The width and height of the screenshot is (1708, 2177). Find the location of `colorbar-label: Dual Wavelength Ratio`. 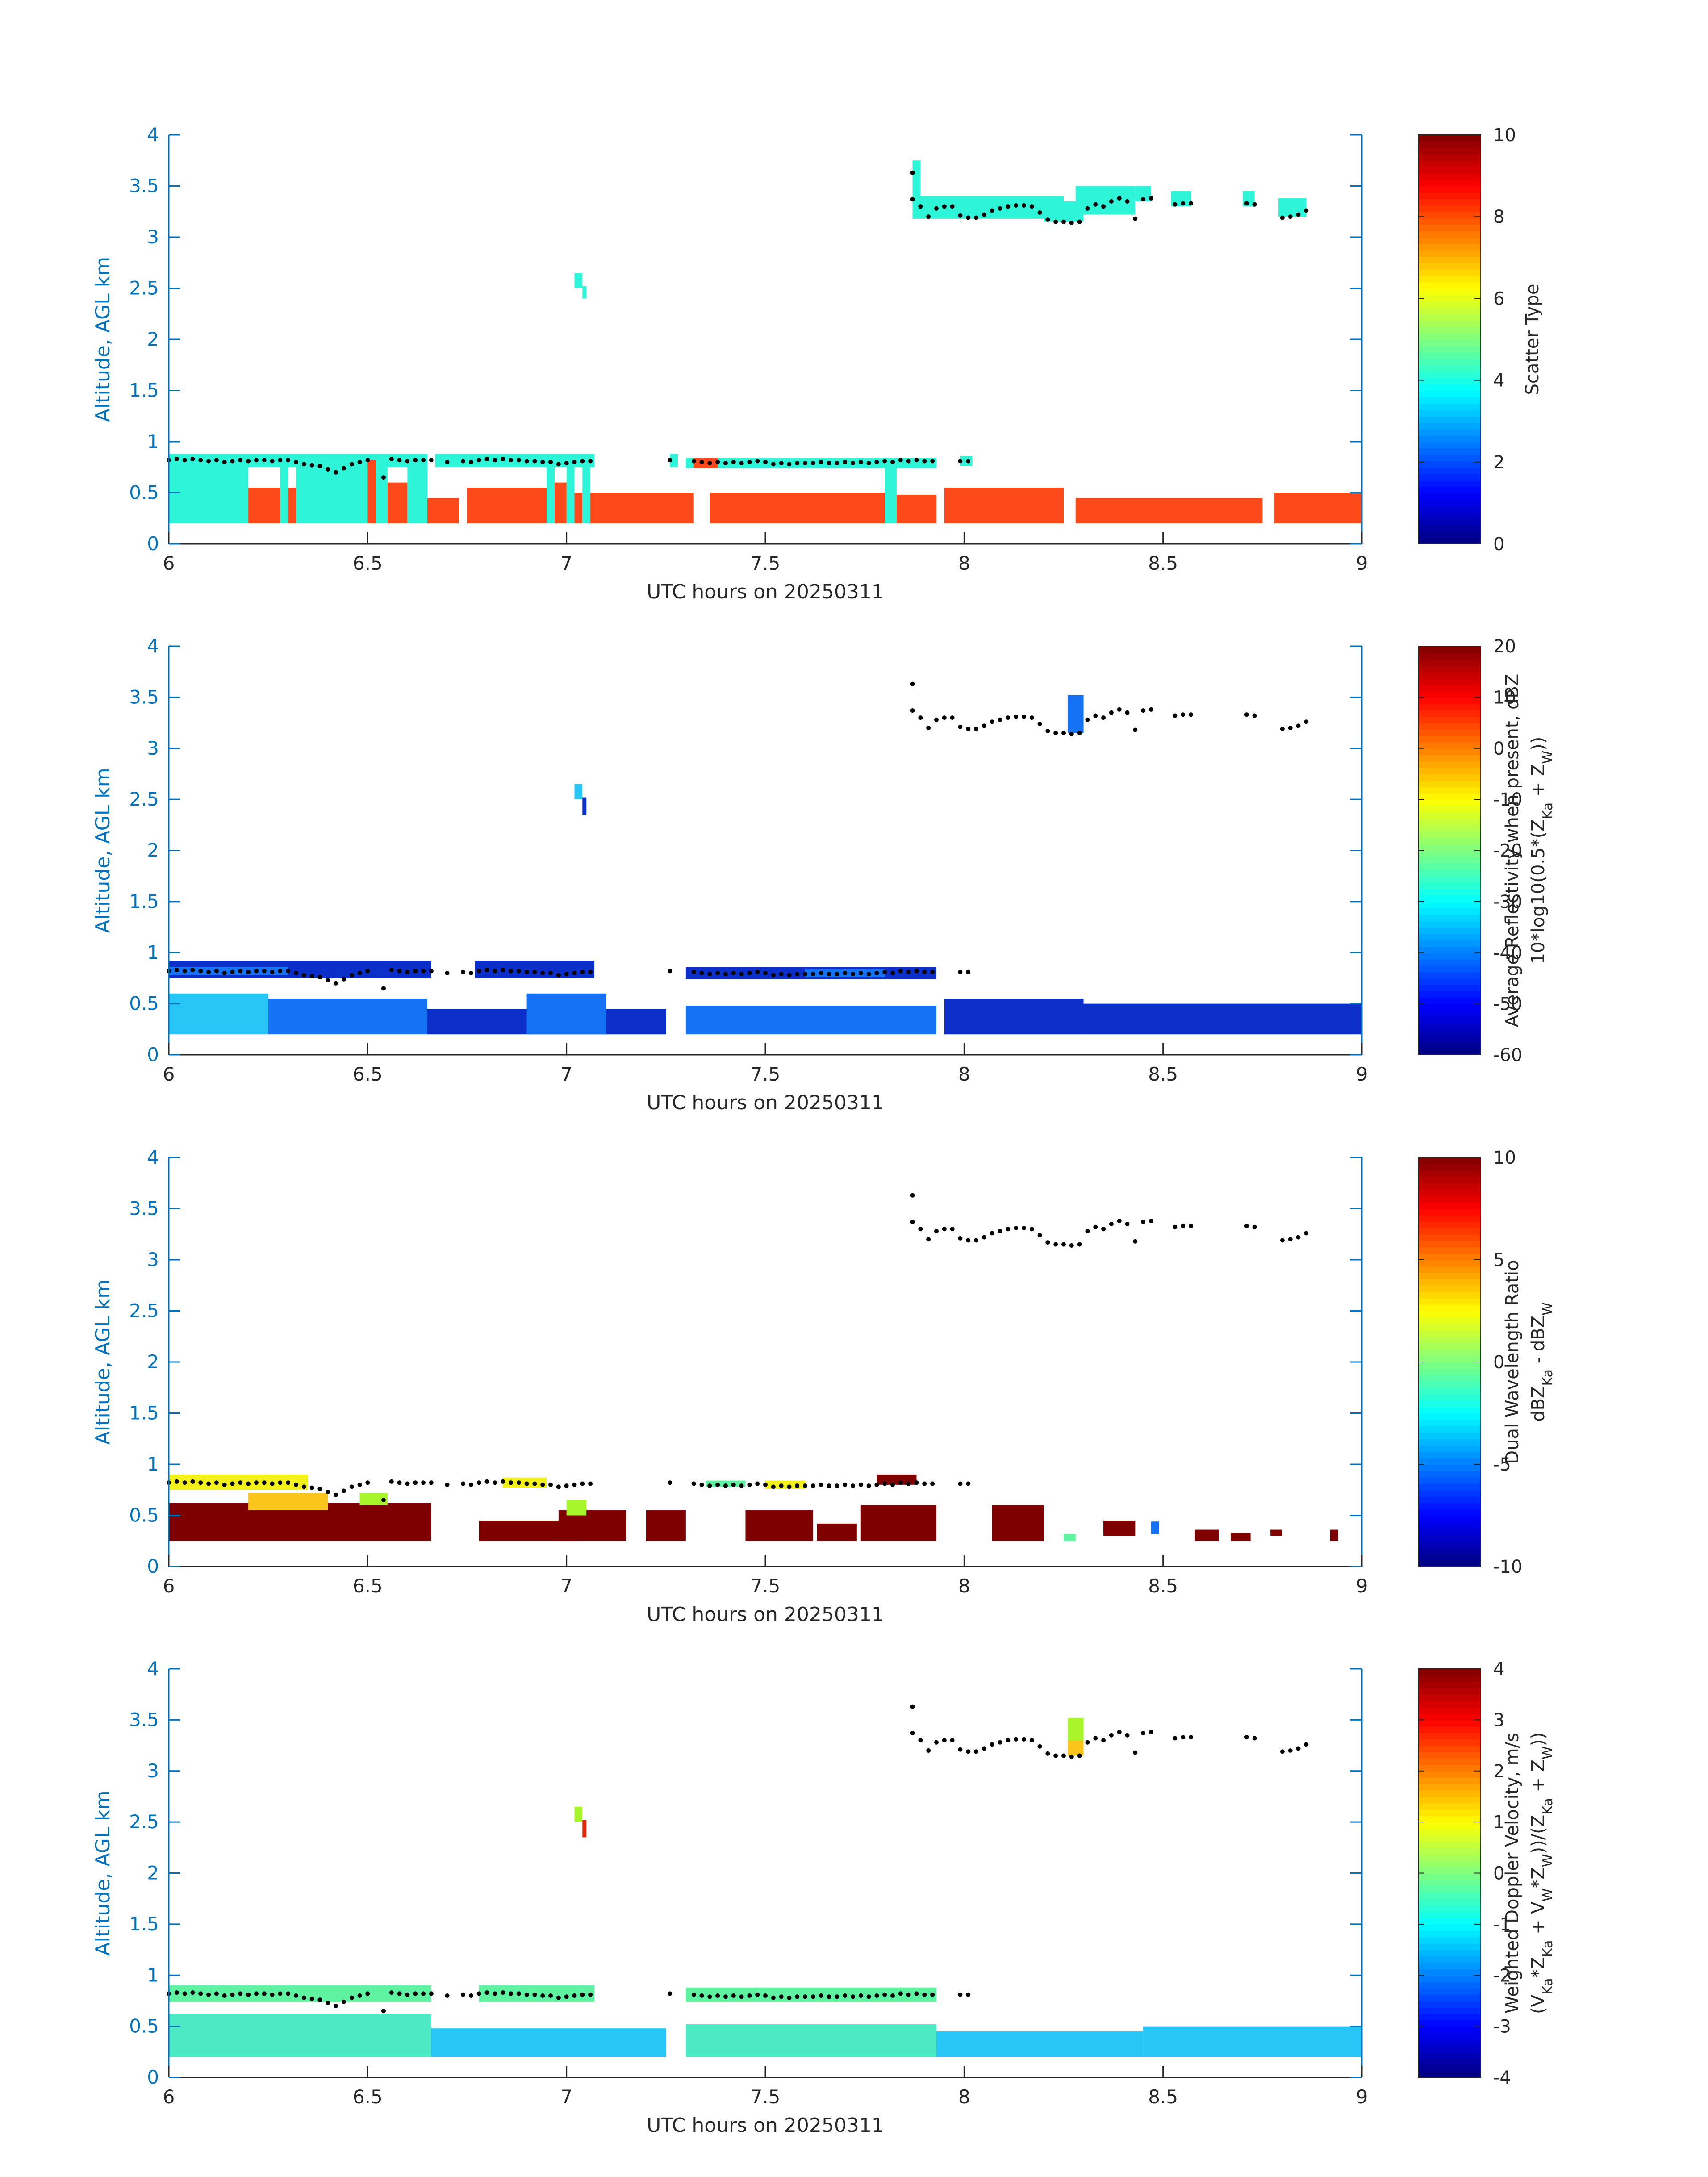

colorbar-label: Dual Wavelength Ratio is located at coordinates (1512, 1362).